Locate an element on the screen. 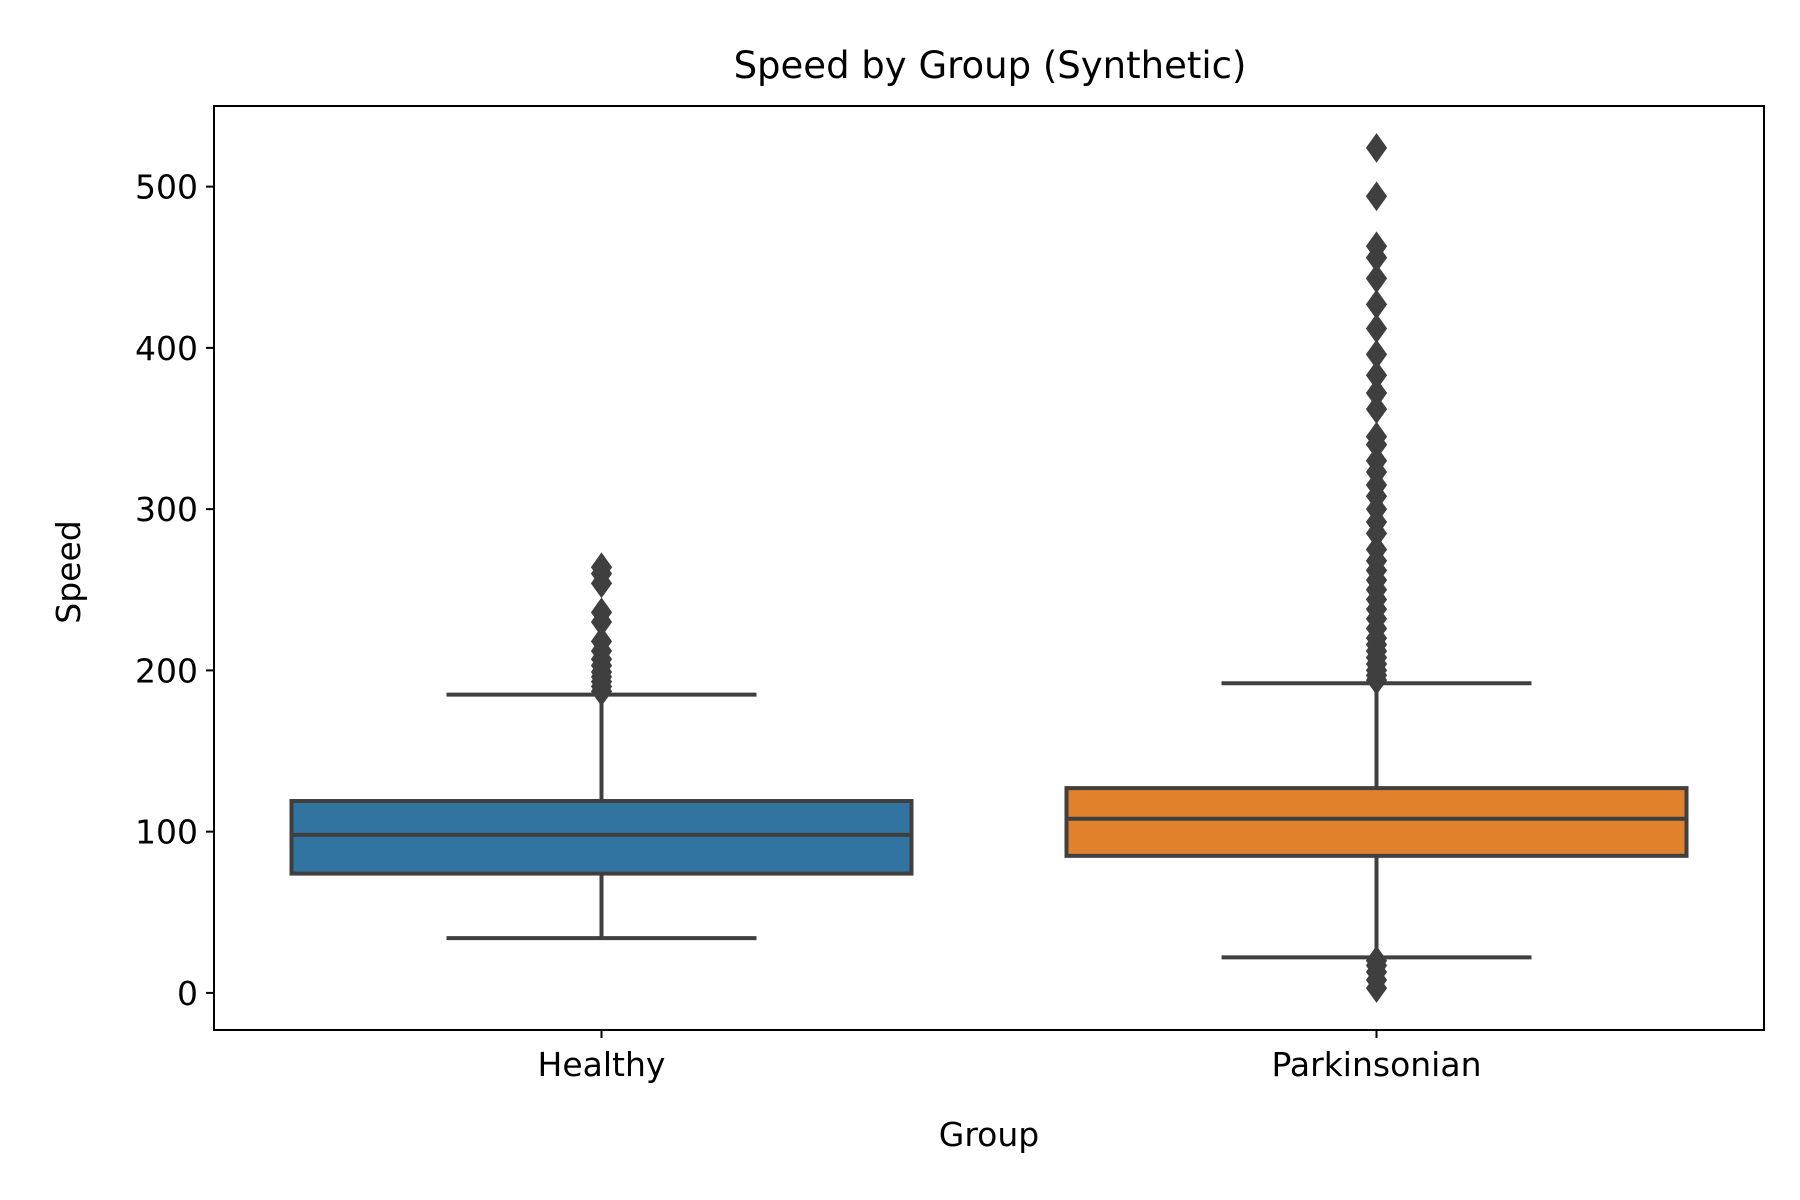 The height and width of the screenshot is (1200, 1800). y-tick-label: 400 is located at coordinates (166, 348).